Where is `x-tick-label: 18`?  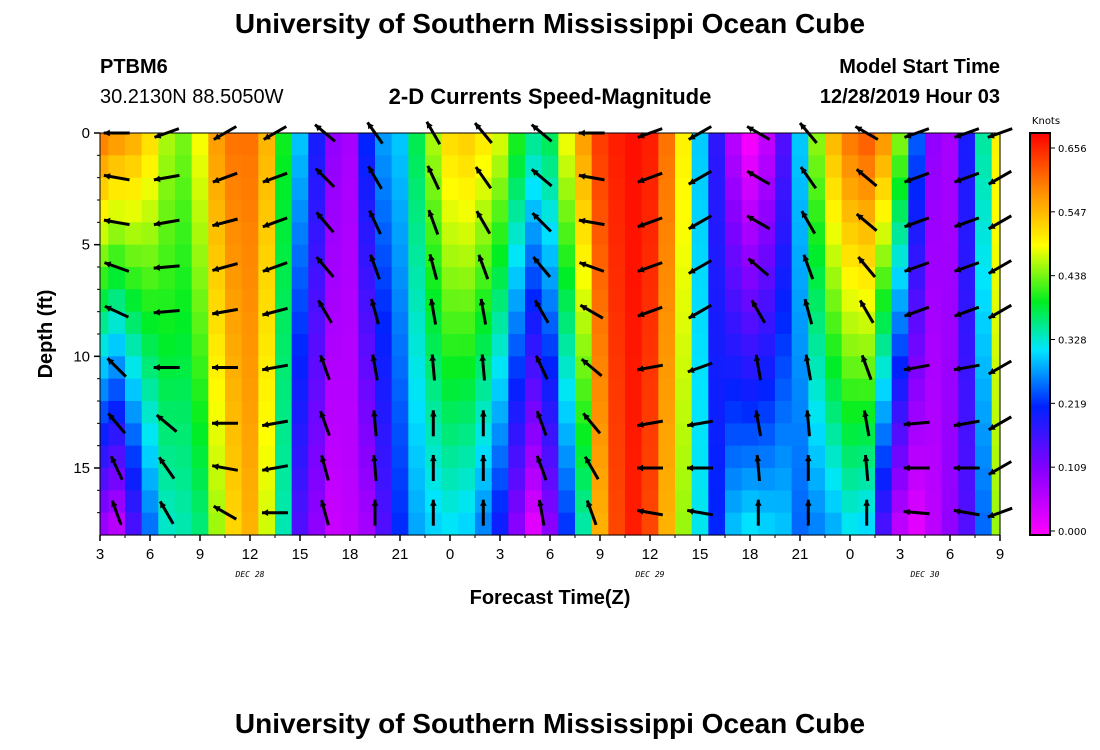 x-tick-label: 18 is located at coordinates (350, 554).